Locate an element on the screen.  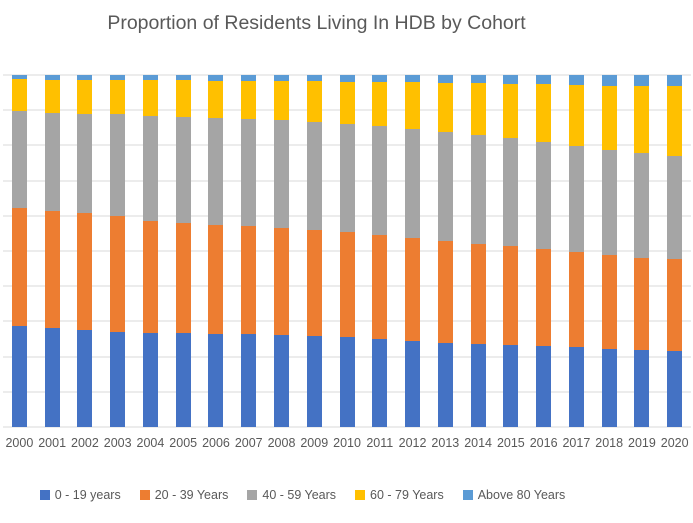
bar-2011 is located at coordinates (380, 251).